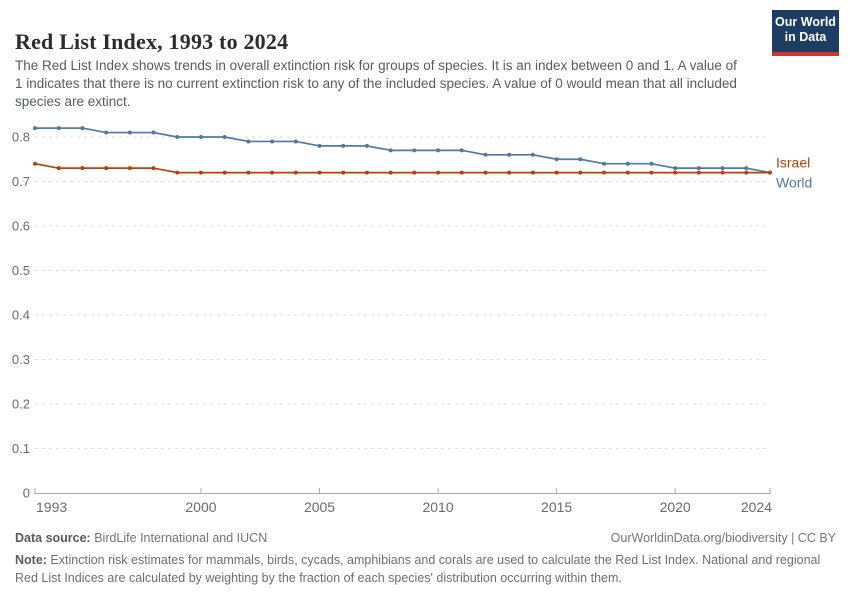  Describe the element at coordinates (21, 404) in the screenshot. I see `y-tick-label: 0.2` at that location.